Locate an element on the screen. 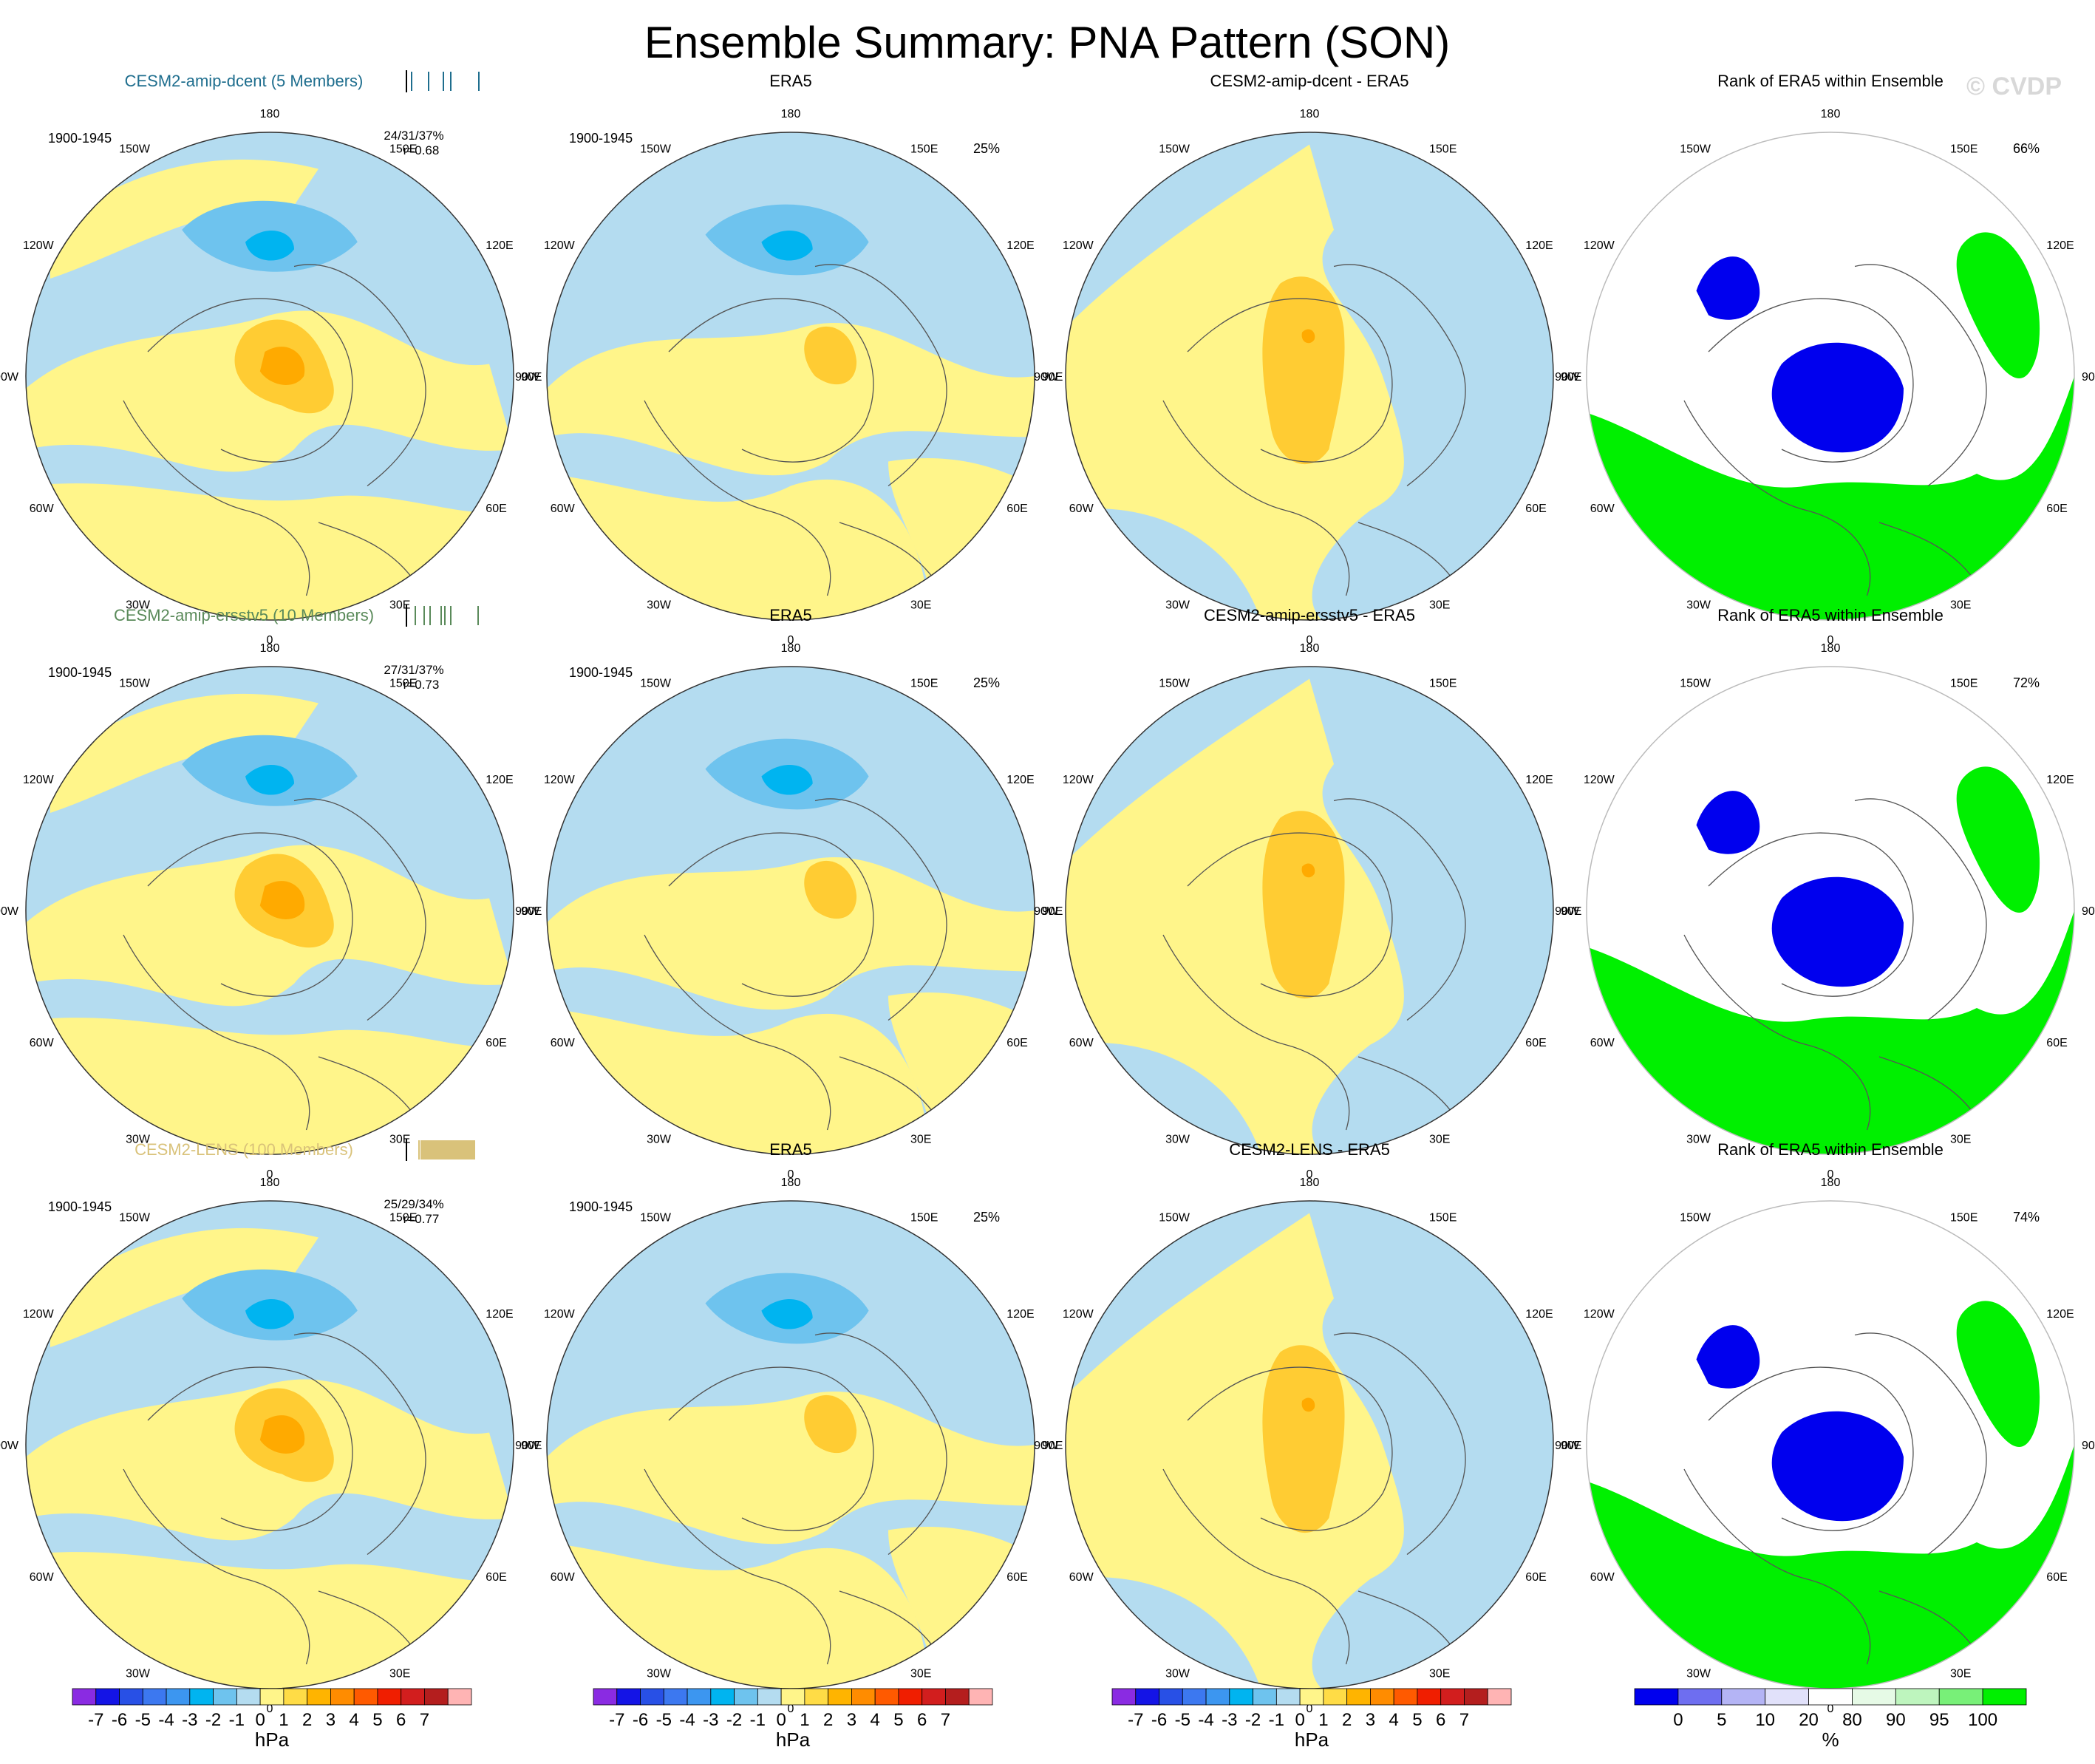  colorbar-label: -5 is located at coordinates (143, 1720).